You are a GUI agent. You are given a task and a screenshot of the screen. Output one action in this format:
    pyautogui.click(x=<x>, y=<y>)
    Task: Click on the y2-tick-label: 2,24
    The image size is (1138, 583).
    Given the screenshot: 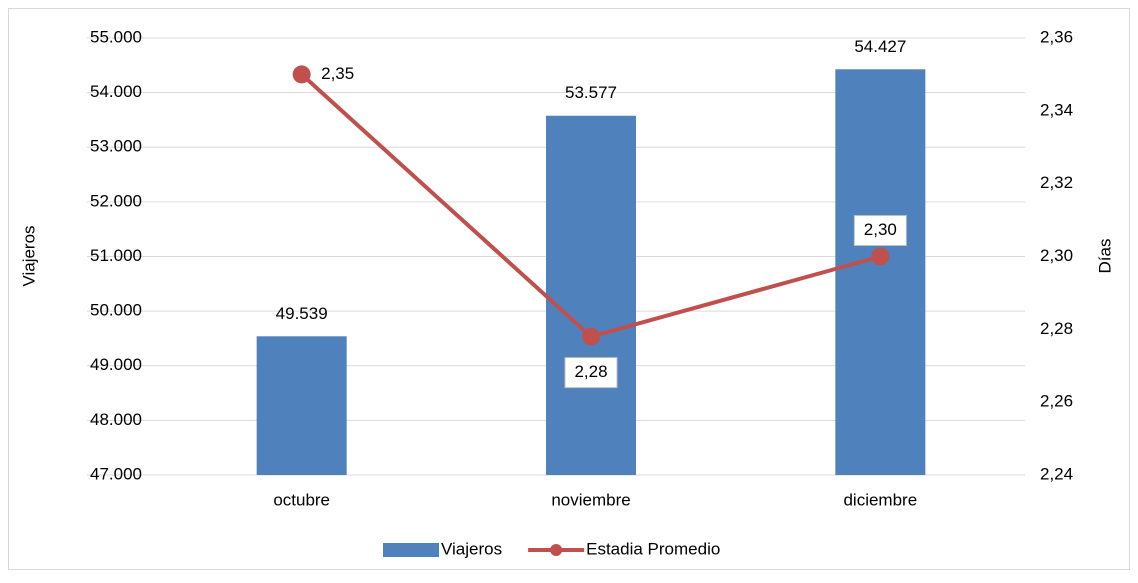 What is the action you would take?
    pyautogui.click(x=1056, y=473)
    